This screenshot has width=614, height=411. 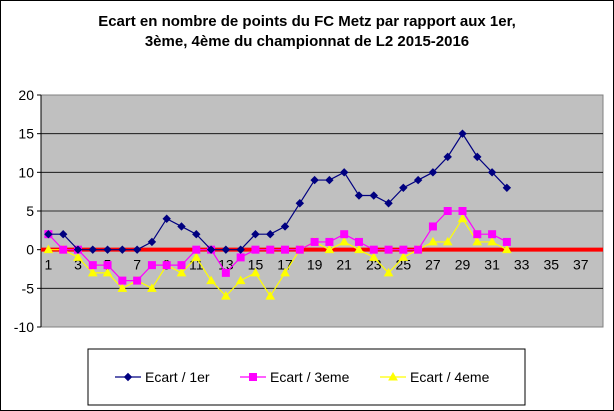 What do you see at coordinates (310, 377) in the screenshot?
I see `legend-label: Ecart / 3eme` at bounding box center [310, 377].